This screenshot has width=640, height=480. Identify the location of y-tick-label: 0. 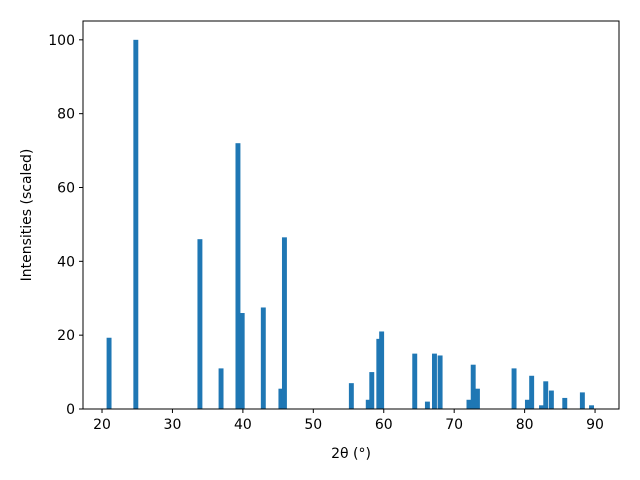
(70, 410).